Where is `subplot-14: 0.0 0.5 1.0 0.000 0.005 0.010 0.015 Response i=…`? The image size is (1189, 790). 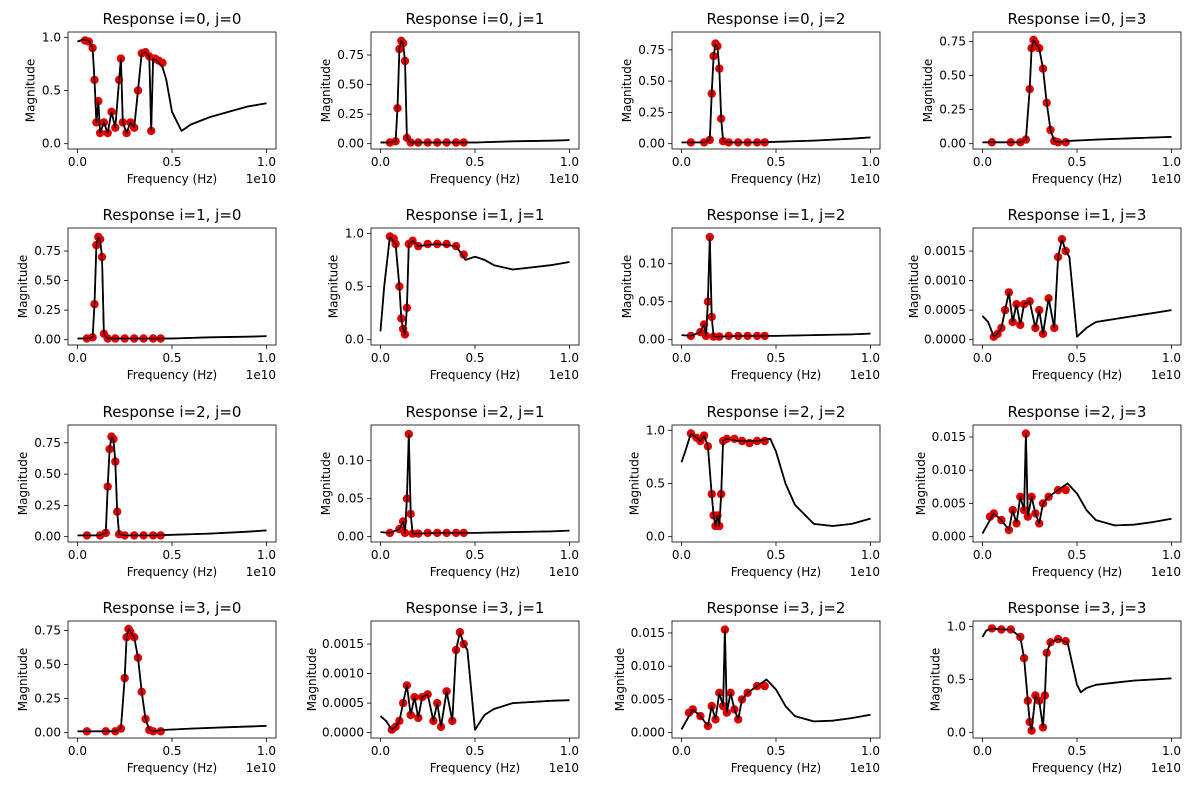 subplot-14: 0.0 0.5 1.0 0.000 0.005 0.010 0.015 Response i=… is located at coordinates (747, 687).